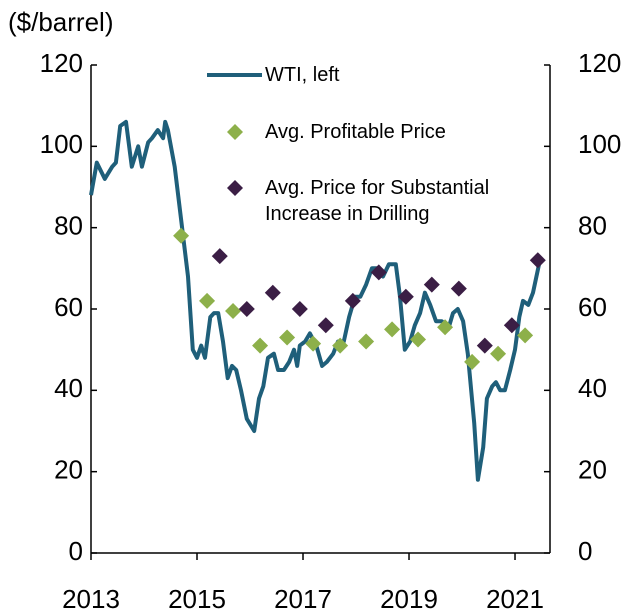 This screenshot has height=615, width=633. Describe the element at coordinates (68, 388) in the screenshot. I see `y-tick-label: 40` at that location.